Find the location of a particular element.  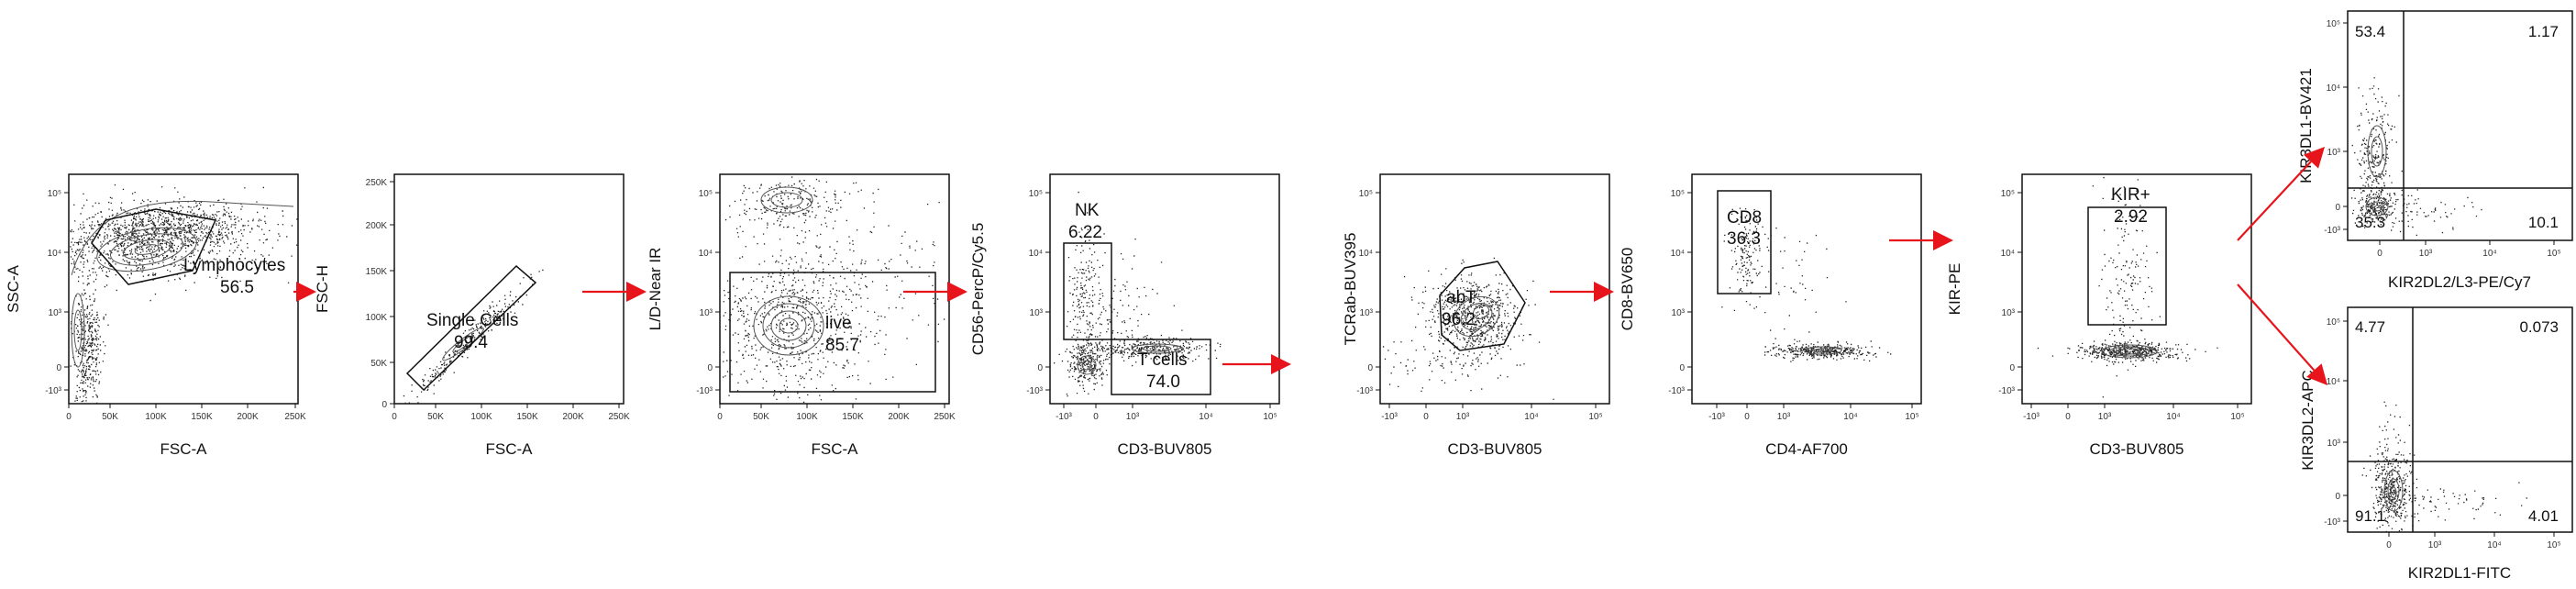

quadrant-upper-right: 0.073 is located at coordinates (2539, 327).